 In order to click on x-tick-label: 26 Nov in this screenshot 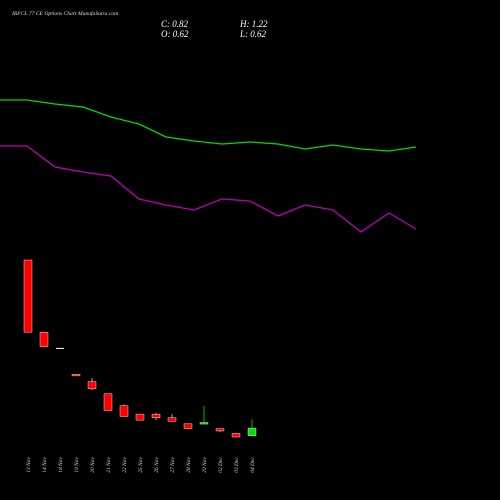, I will do `click(157, 465)`.